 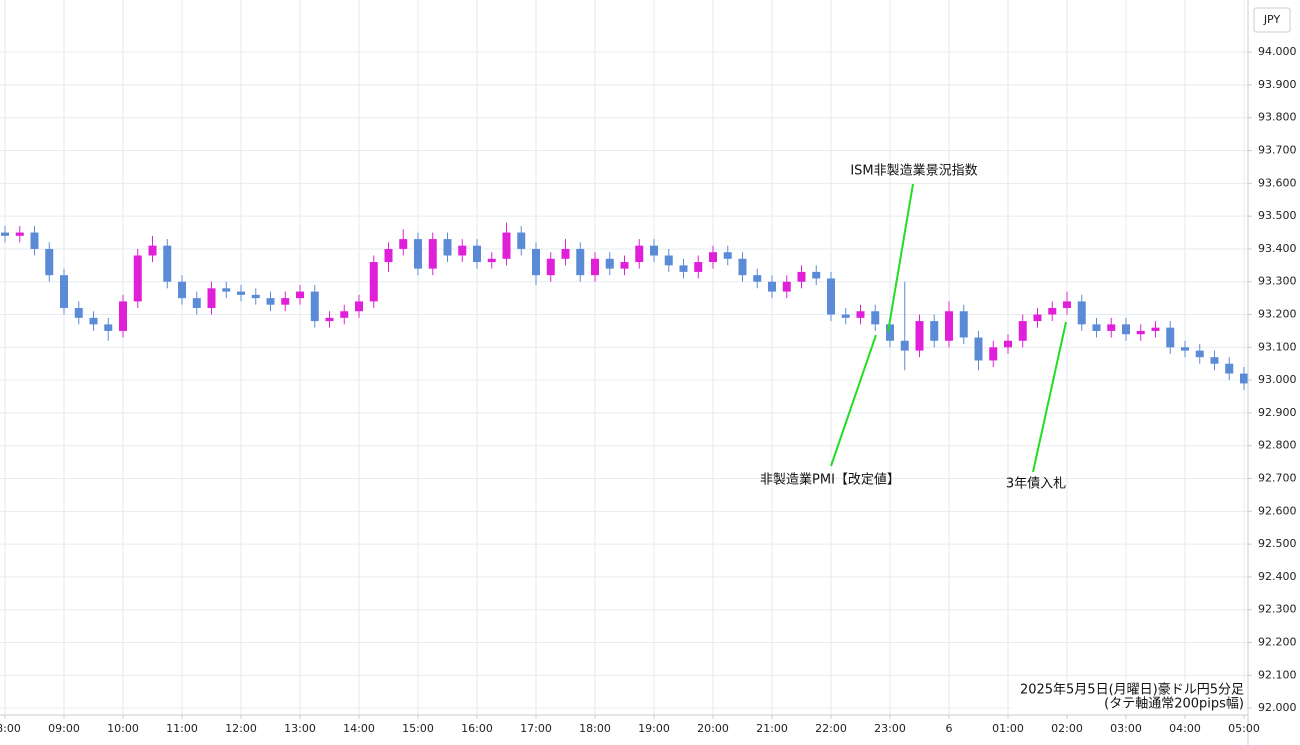 What do you see at coordinates (1185, 728) in the screenshot?
I see `x-tick-label: 04:00` at bounding box center [1185, 728].